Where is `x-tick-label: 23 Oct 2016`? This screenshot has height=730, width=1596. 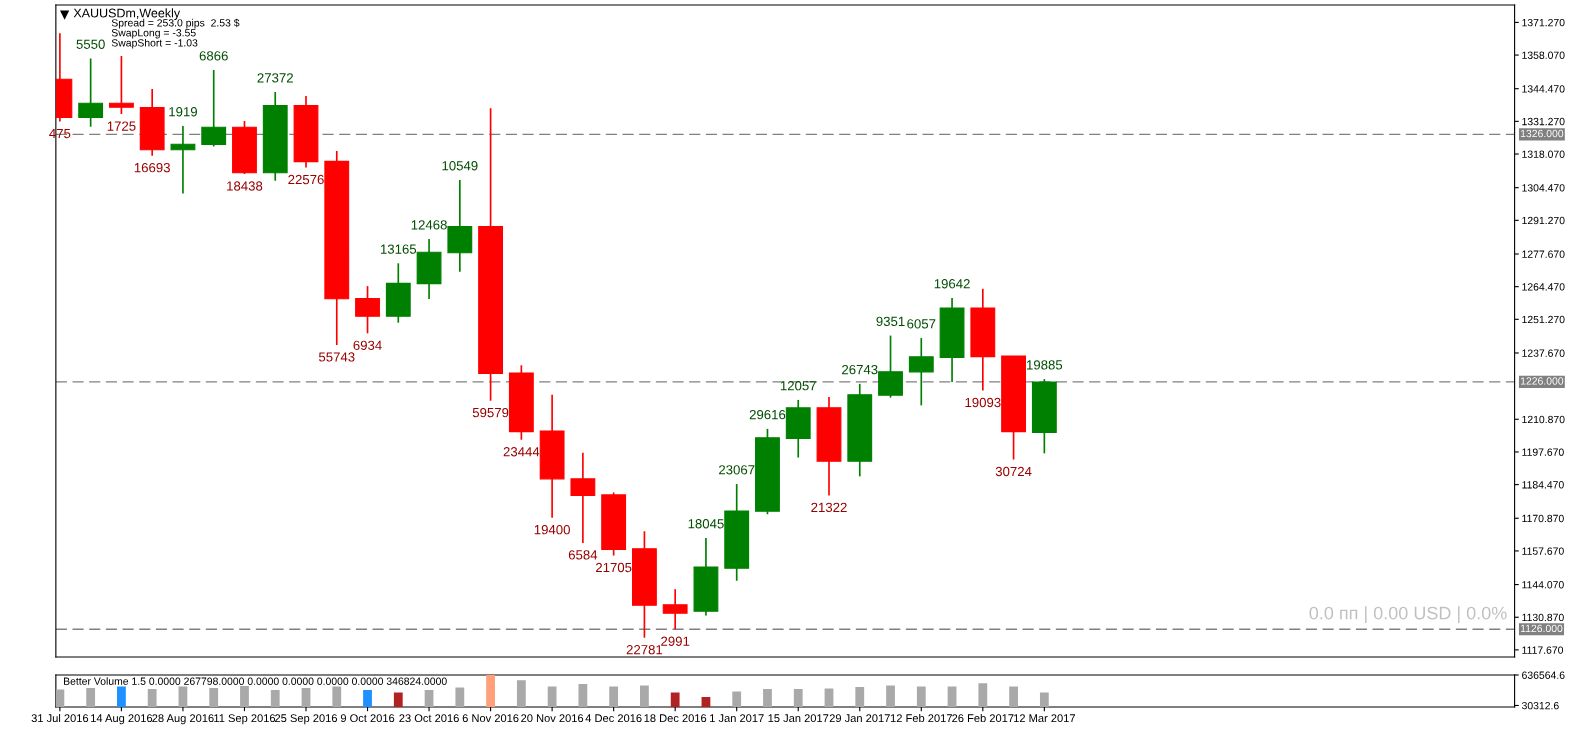
x-tick-label: 23 Oct 2016 is located at coordinates (429, 718).